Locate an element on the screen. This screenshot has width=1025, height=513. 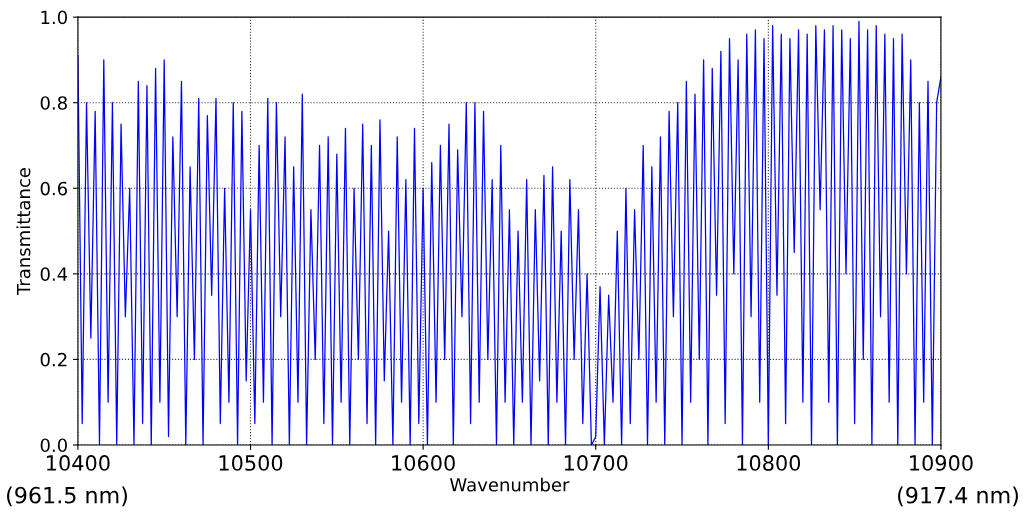
y-tick-label: 0.0 is located at coordinates (53, 445).